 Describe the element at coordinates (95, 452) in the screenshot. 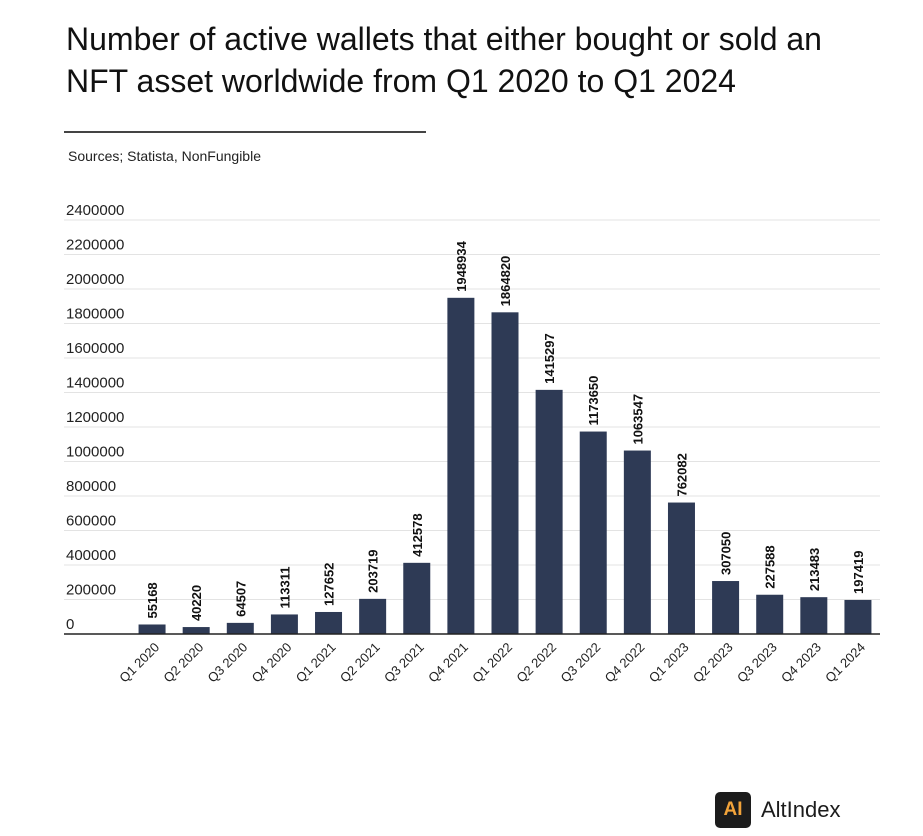

I see `y-tick-label: 1000000` at that location.